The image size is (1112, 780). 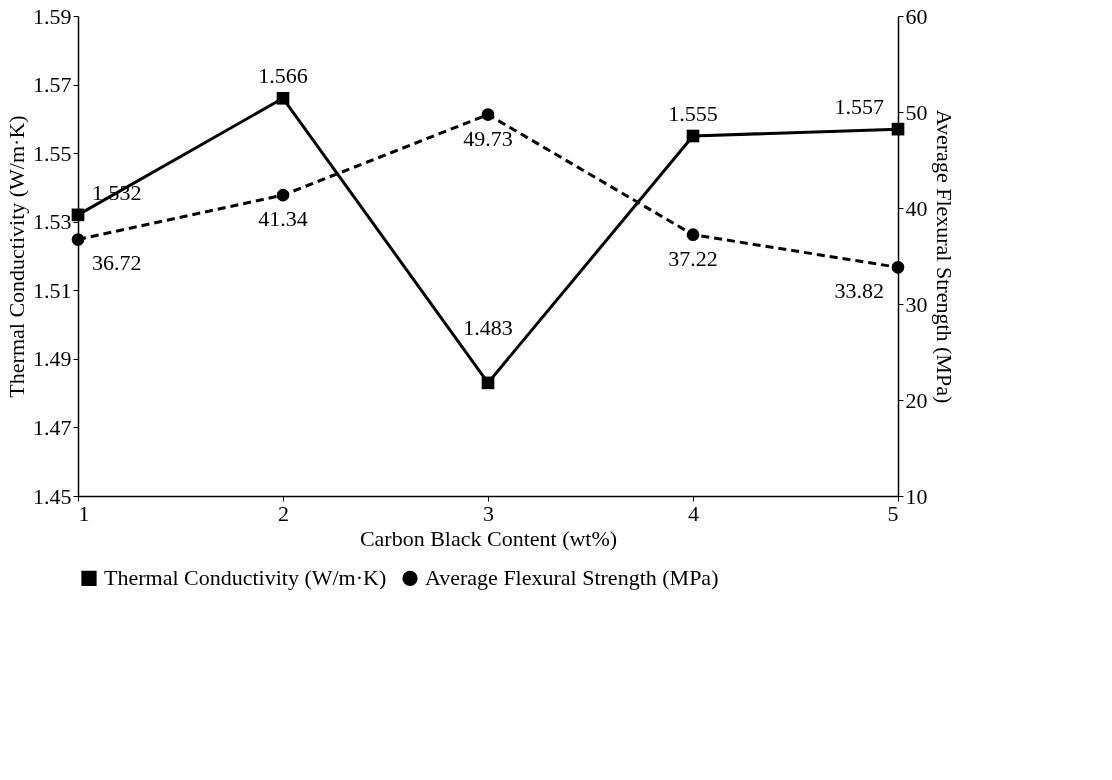 What do you see at coordinates (572, 578) in the screenshot?
I see `legend-label: Average Flexural Strength (MPa)` at bounding box center [572, 578].